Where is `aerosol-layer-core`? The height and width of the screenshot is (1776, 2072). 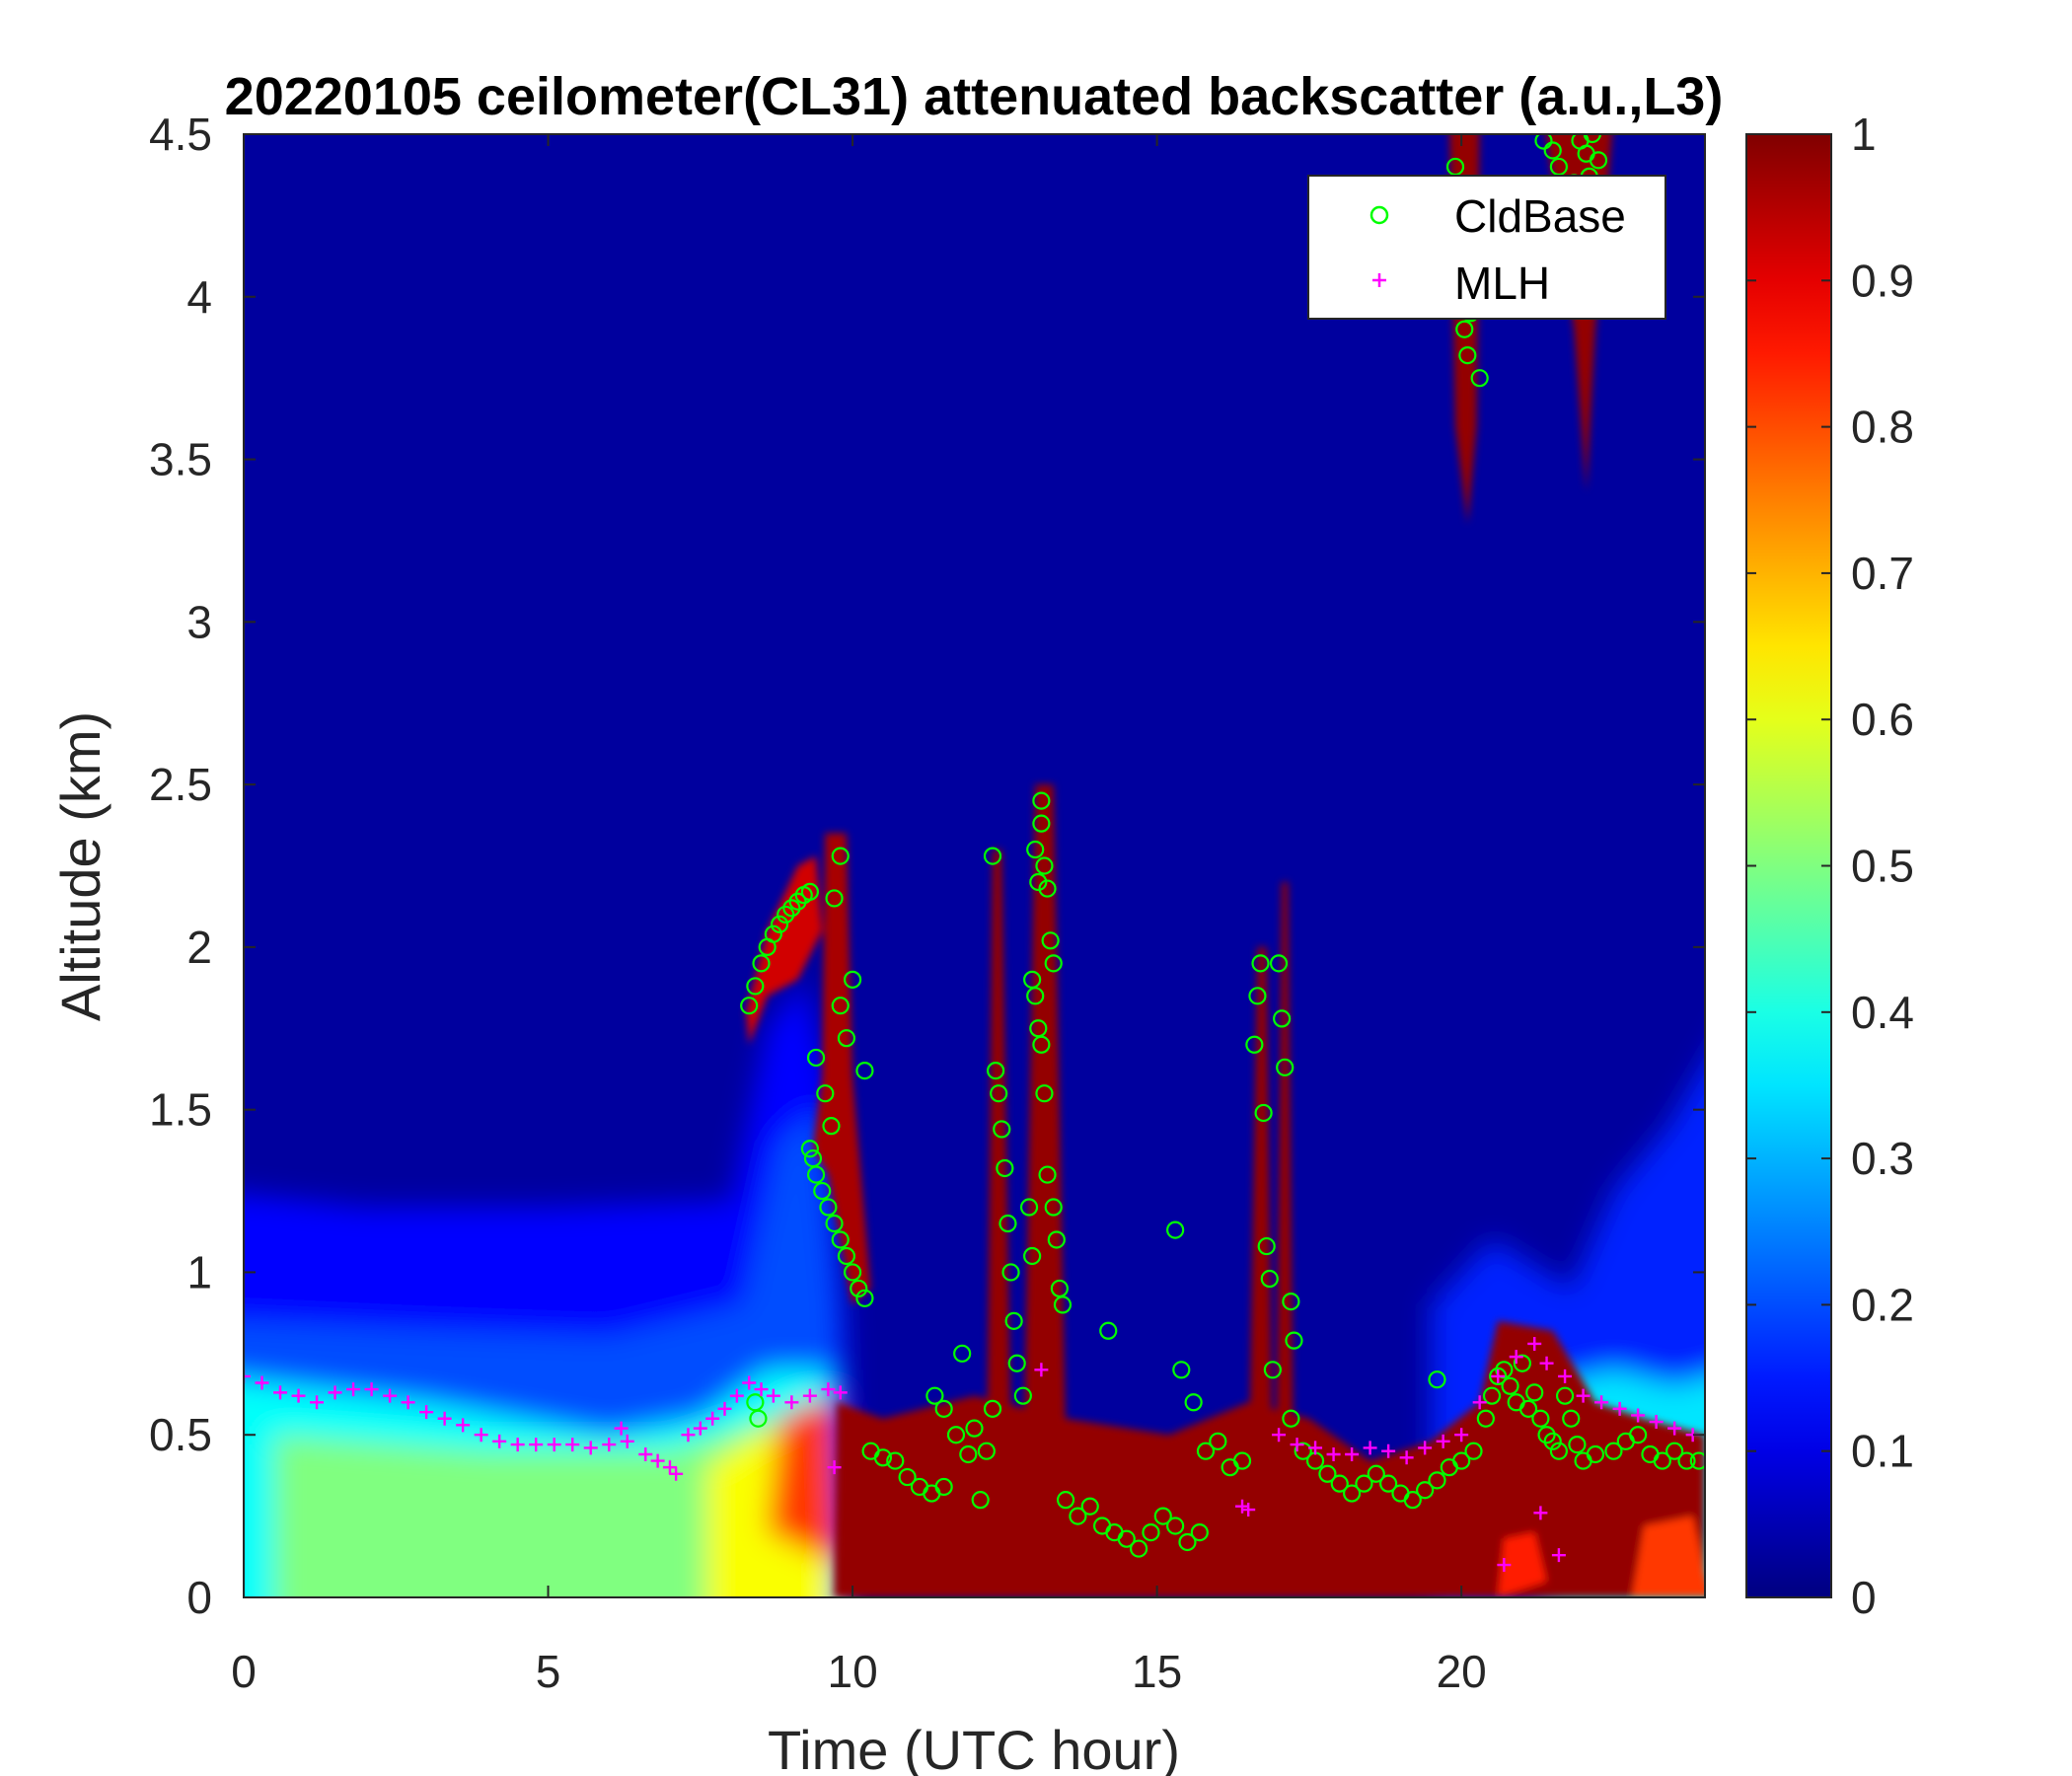
aerosol-layer-core is located at coordinates (552, 1507).